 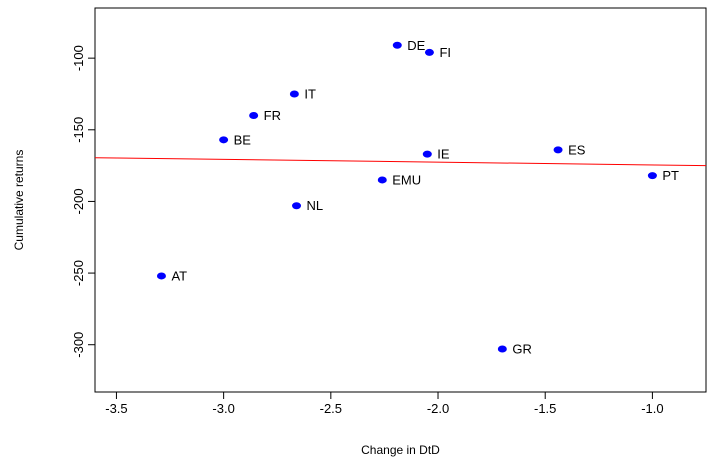 I want to click on point-label: FR, so click(x=272, y=115).